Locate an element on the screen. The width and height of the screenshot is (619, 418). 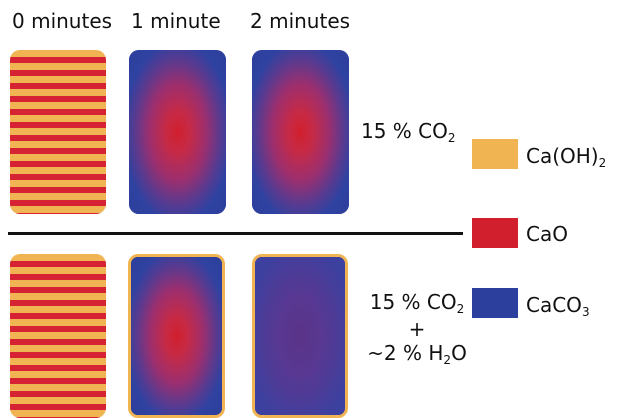
legend-label-caoh2-prefix: Ca(OH) is located at coordinates (562, 156).